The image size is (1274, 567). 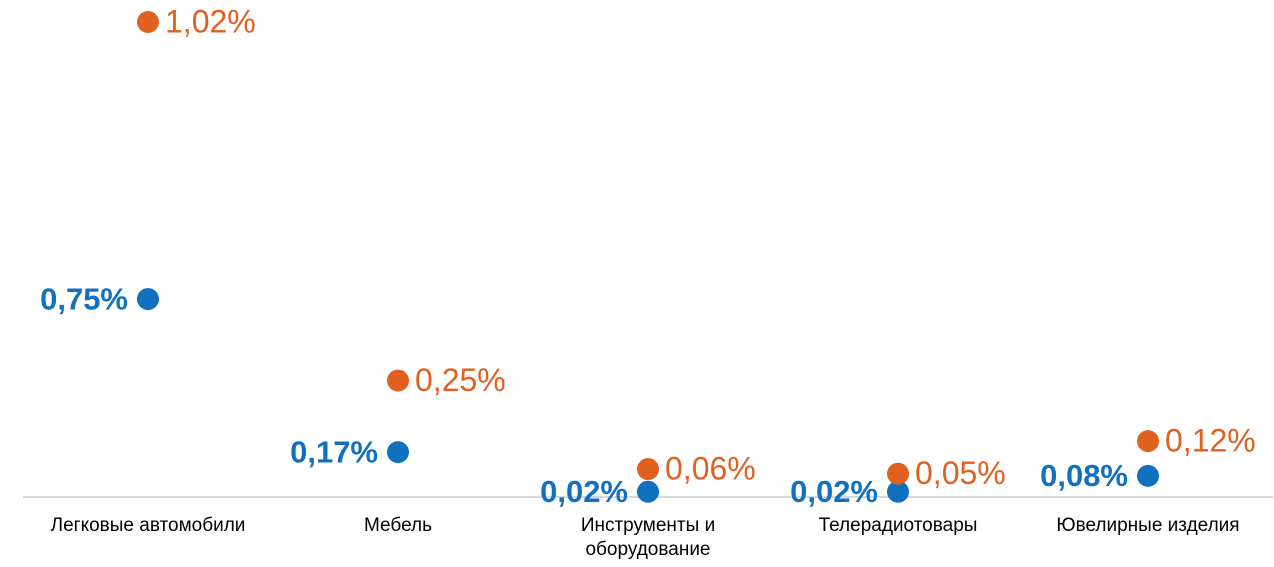 What do you see at coordinates (710, 469) in the screenshot?
I see `data-label: 0,06%` at bounding box center [710, 469].